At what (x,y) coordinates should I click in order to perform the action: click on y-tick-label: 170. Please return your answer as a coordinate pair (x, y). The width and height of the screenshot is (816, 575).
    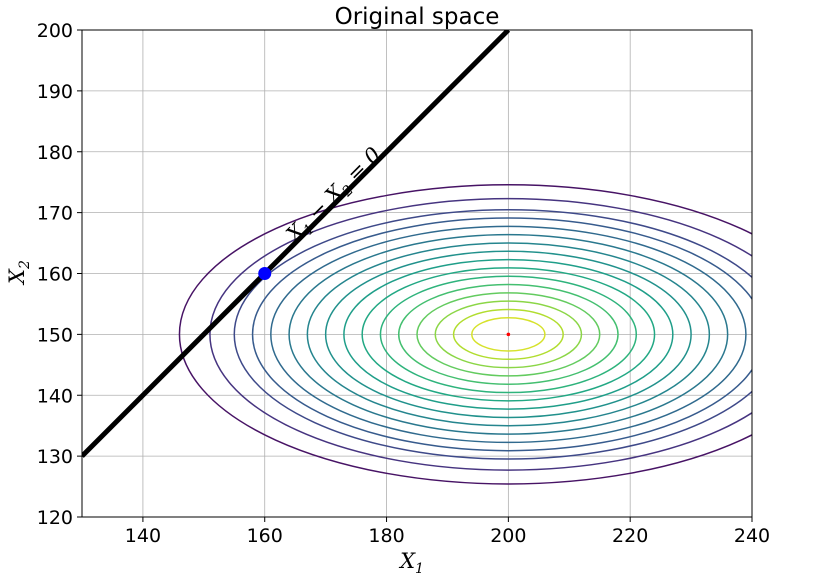
    Looking at the image, I should click on (55, 214).